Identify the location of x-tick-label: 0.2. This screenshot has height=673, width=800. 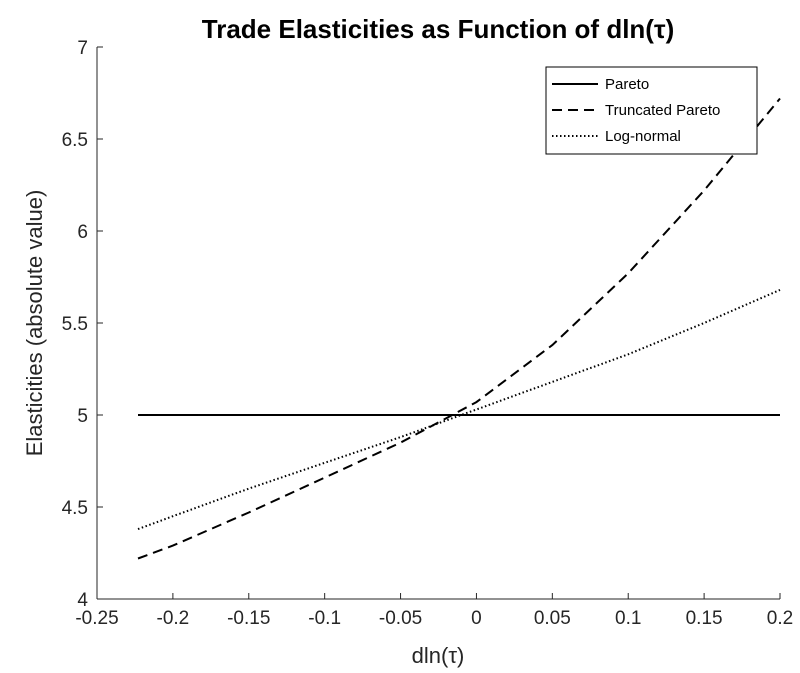
(780, 618).